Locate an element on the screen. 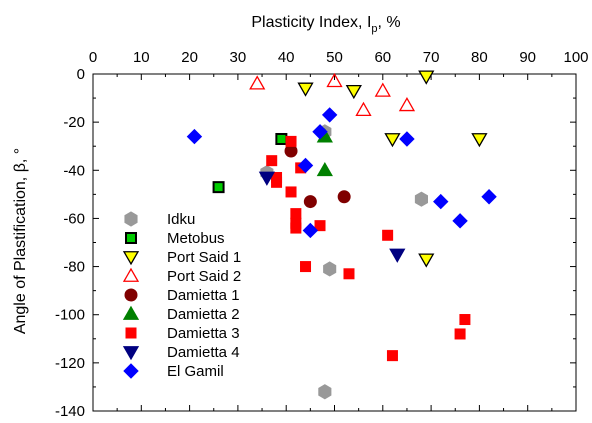 The image size is (592, 423). x-tick-label: 20 is located at coordinates (189, 57).